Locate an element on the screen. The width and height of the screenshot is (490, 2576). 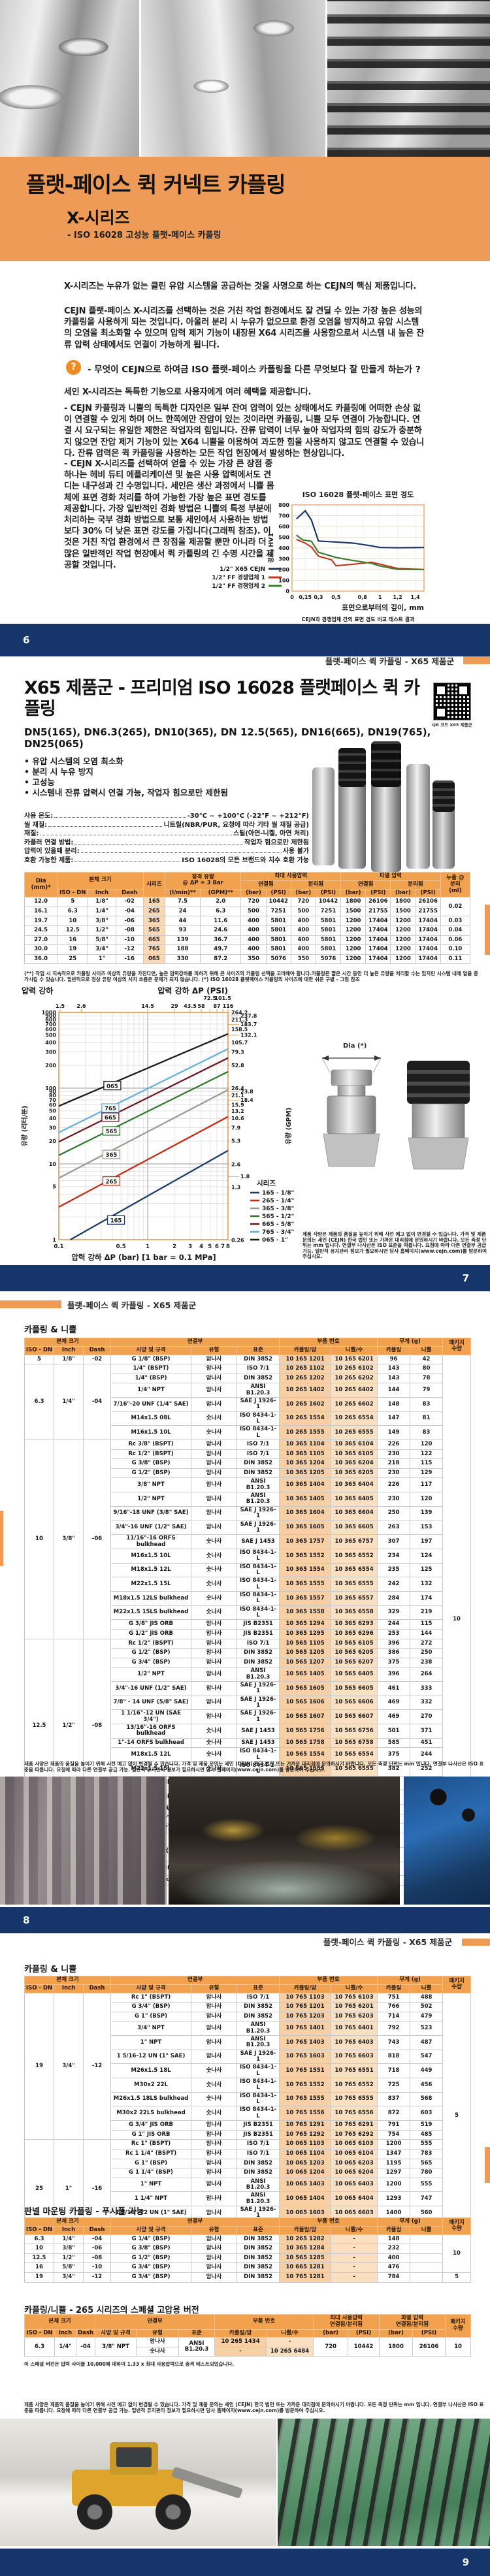
product-group-photo is located at coordinates (381, 808).